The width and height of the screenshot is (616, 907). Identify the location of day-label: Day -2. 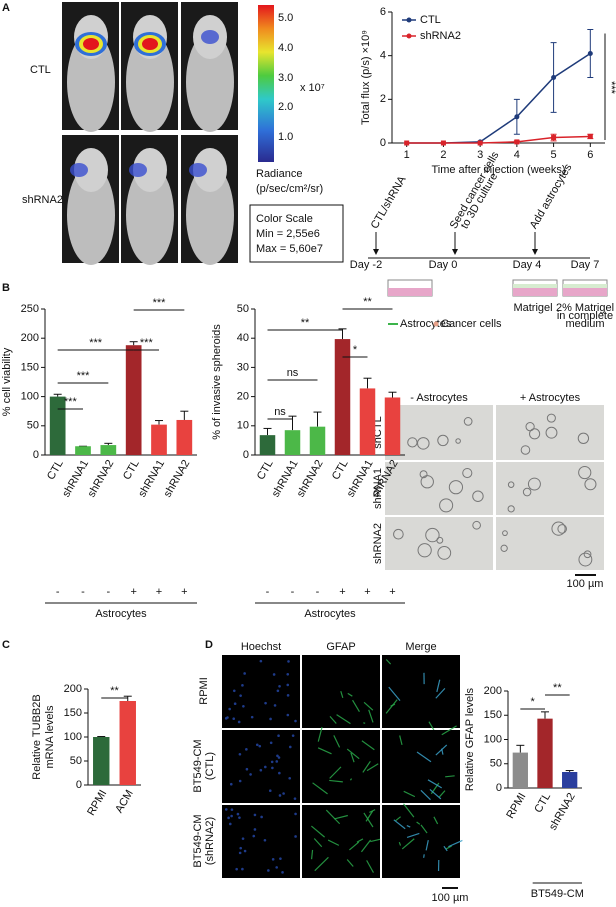
(366, 265).